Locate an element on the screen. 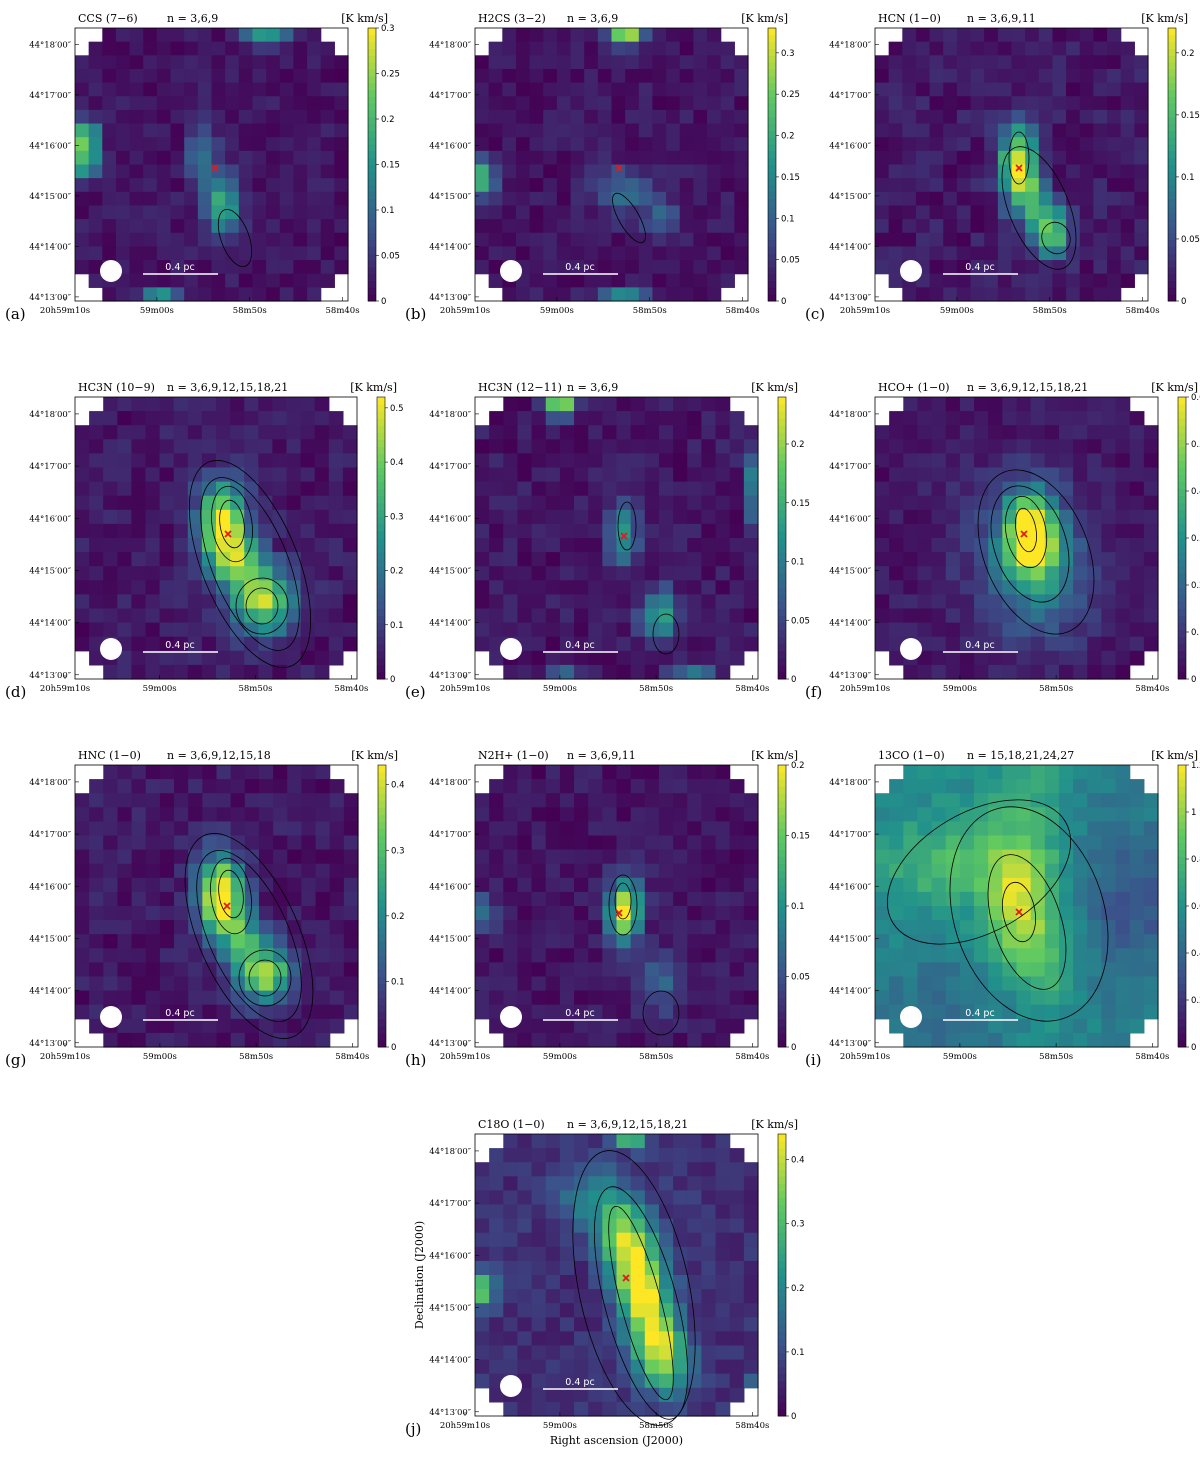  ra-tick-label: 20h59m10s is located at coordinates (465, 1057).